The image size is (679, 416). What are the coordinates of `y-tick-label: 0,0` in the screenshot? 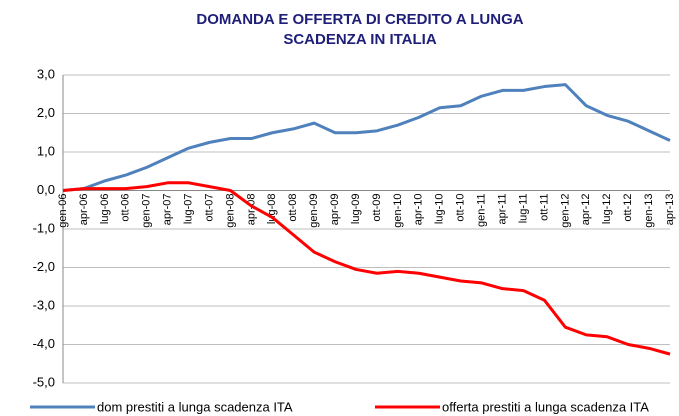 It's located at (46, 189).